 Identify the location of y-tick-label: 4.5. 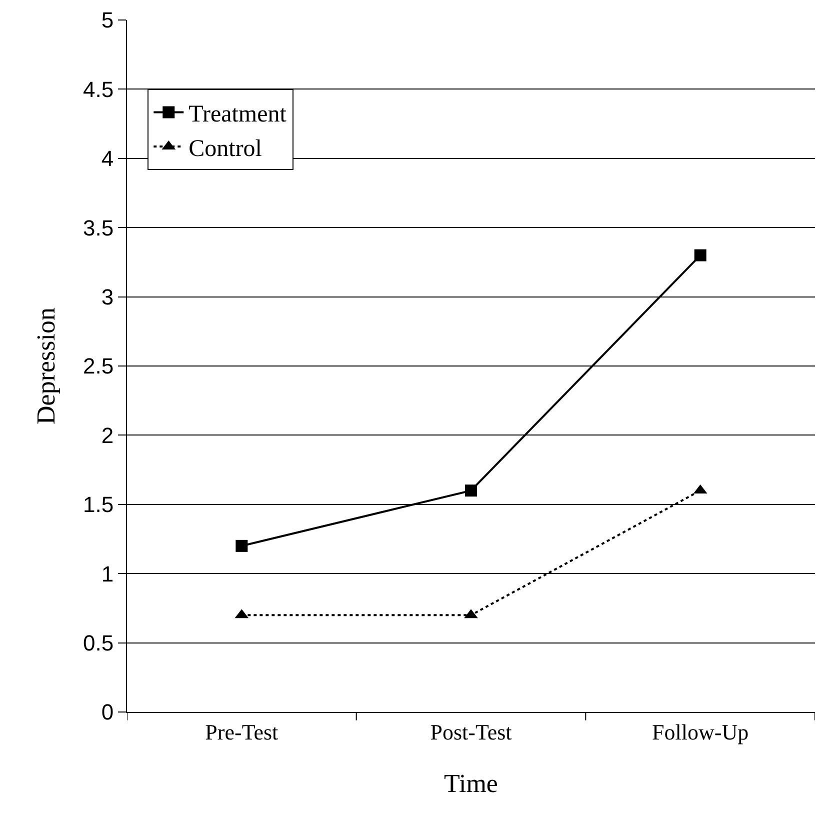
(98, 89).